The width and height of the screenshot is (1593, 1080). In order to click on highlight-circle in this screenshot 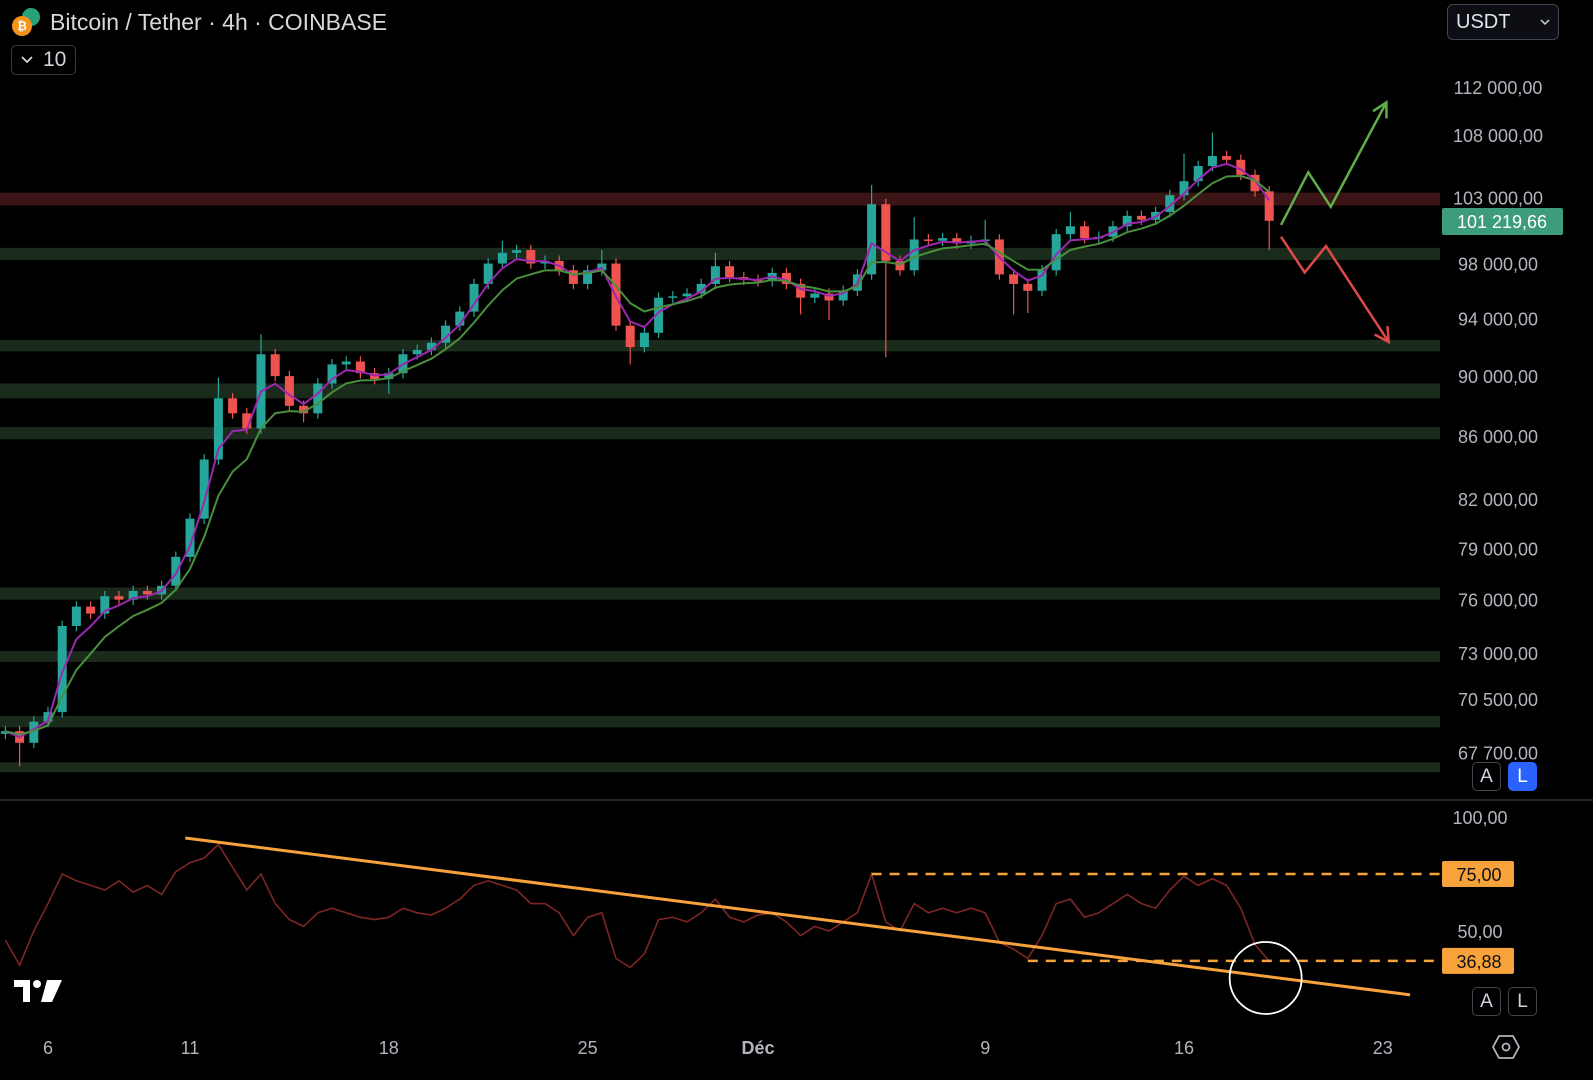, I will do `click(1265, 978)`.